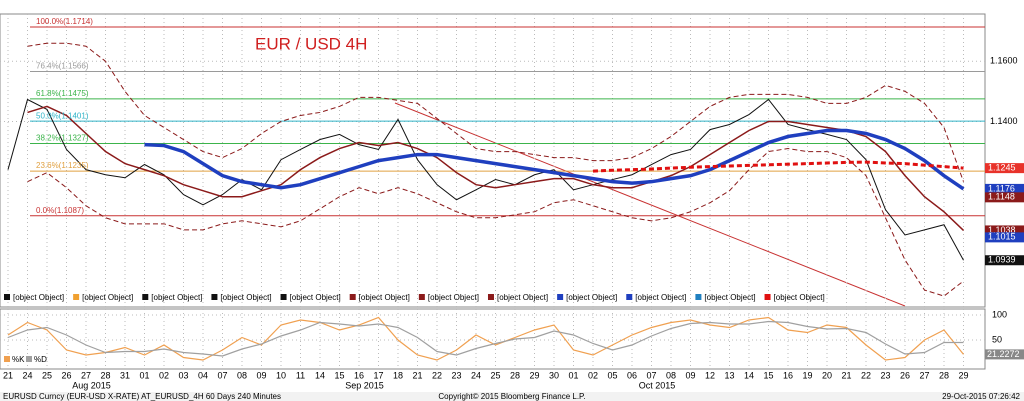 This screenshot has height=401, width=1024. What do you see at coordinates (456, 375) in the screenshot?
I see `x-tick-label: 23` at bounding box center [456, 375].